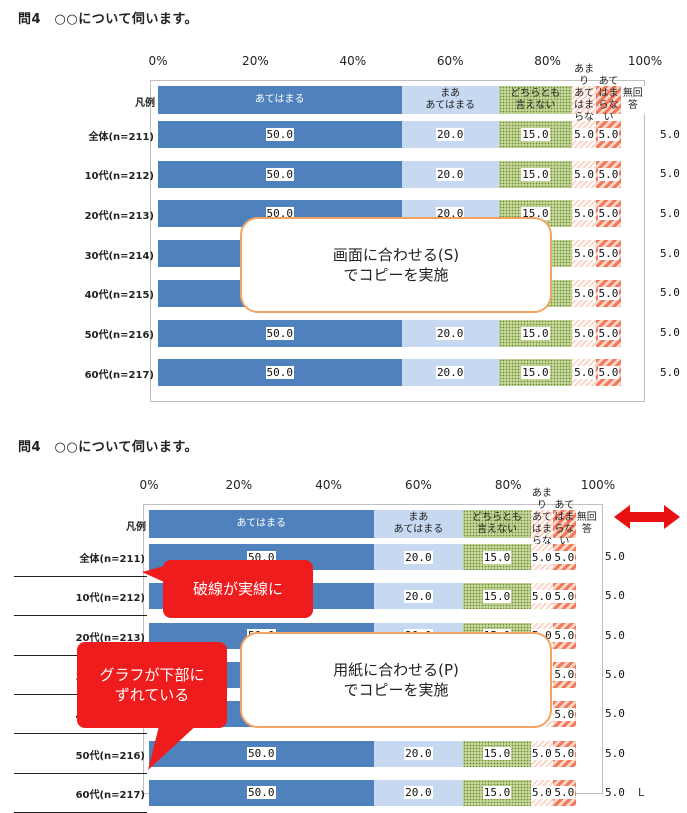  What do you see at coordinates (152, 695) in the screenshot?
I see `note-text: ずれている` at bounding box center [152, 695].